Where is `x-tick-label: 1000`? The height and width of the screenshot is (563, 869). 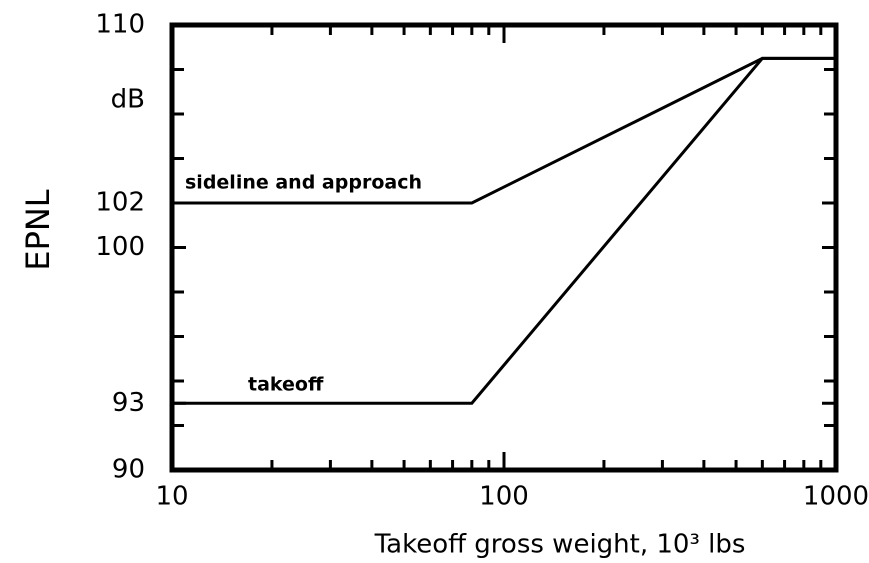
x-tick-label: 1000 is located at coordinates (836, 497).